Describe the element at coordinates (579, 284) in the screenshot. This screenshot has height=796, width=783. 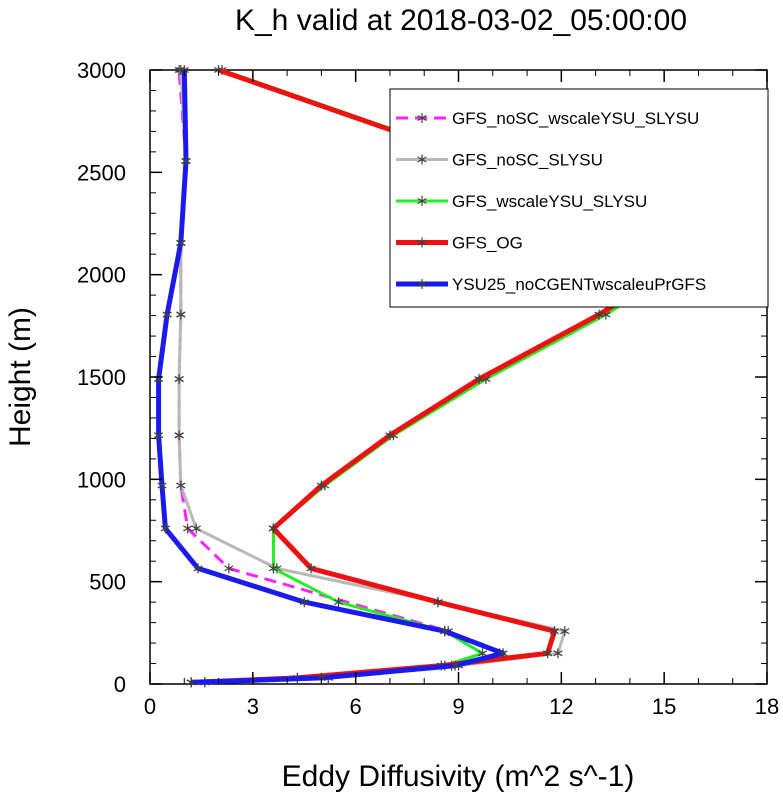
I see `legend-label: YSU25_noCGENTwscaleuPrGFS` at that location.